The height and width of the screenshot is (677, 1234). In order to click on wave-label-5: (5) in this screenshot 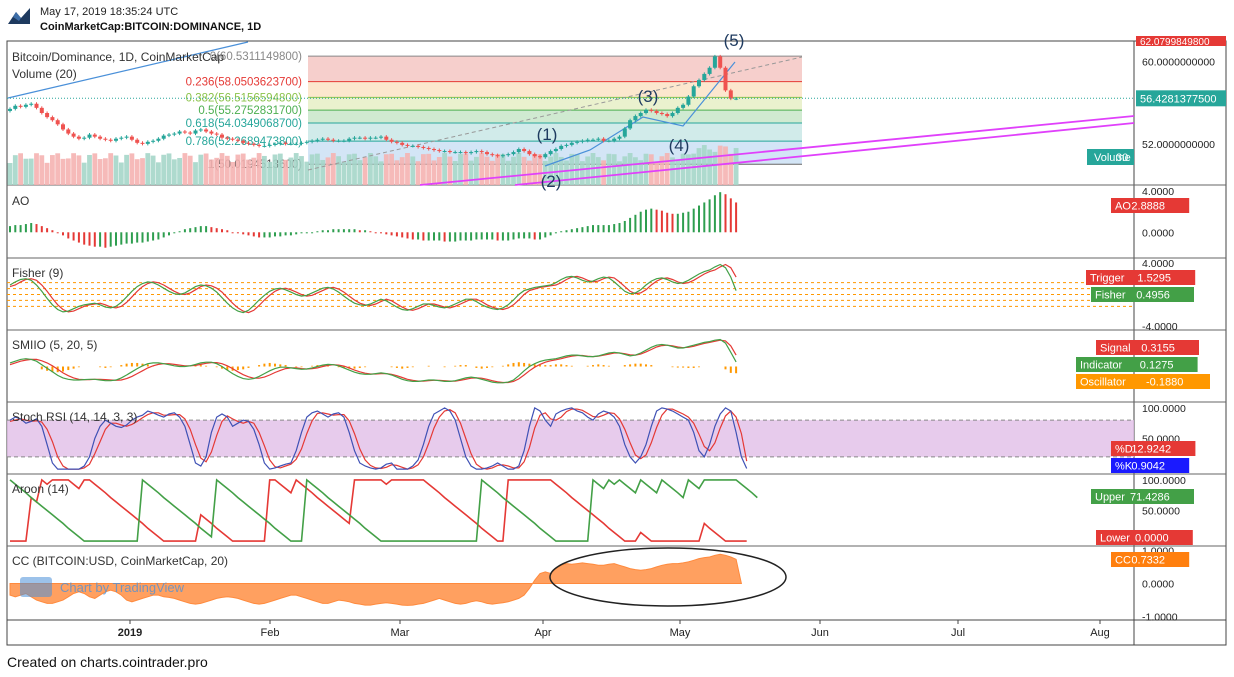, I will do `click(734, 40)`.